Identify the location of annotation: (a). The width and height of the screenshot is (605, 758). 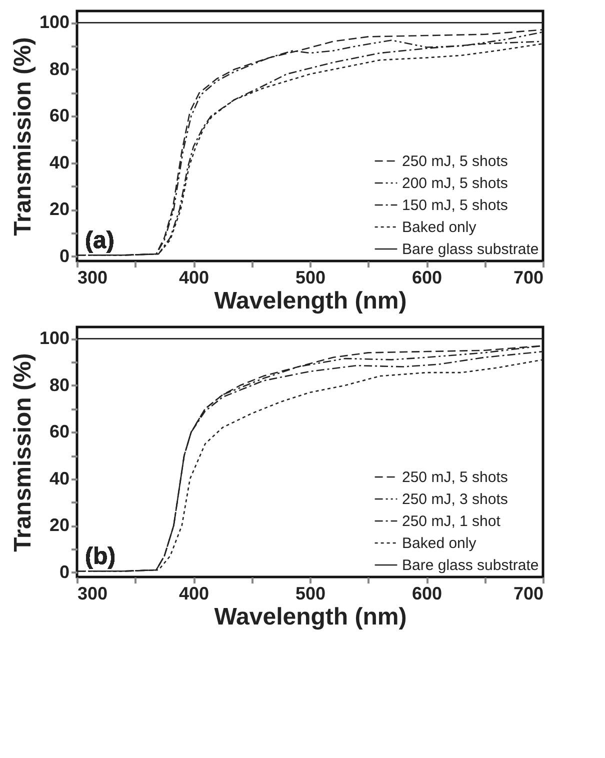
(99, 240).